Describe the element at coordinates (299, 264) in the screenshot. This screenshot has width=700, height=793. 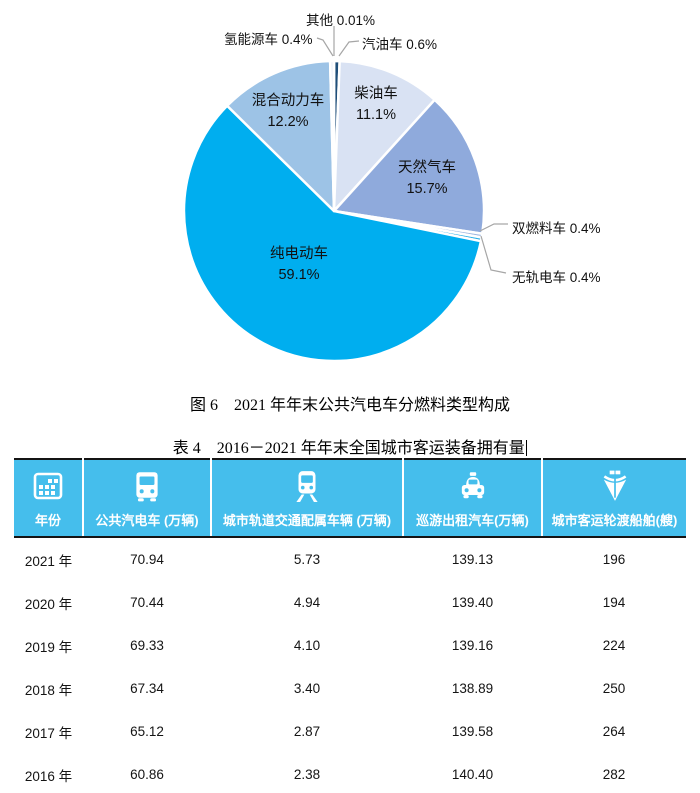
I see `pie-label-battery-electric: 纯电动车 59.1%` at that location.